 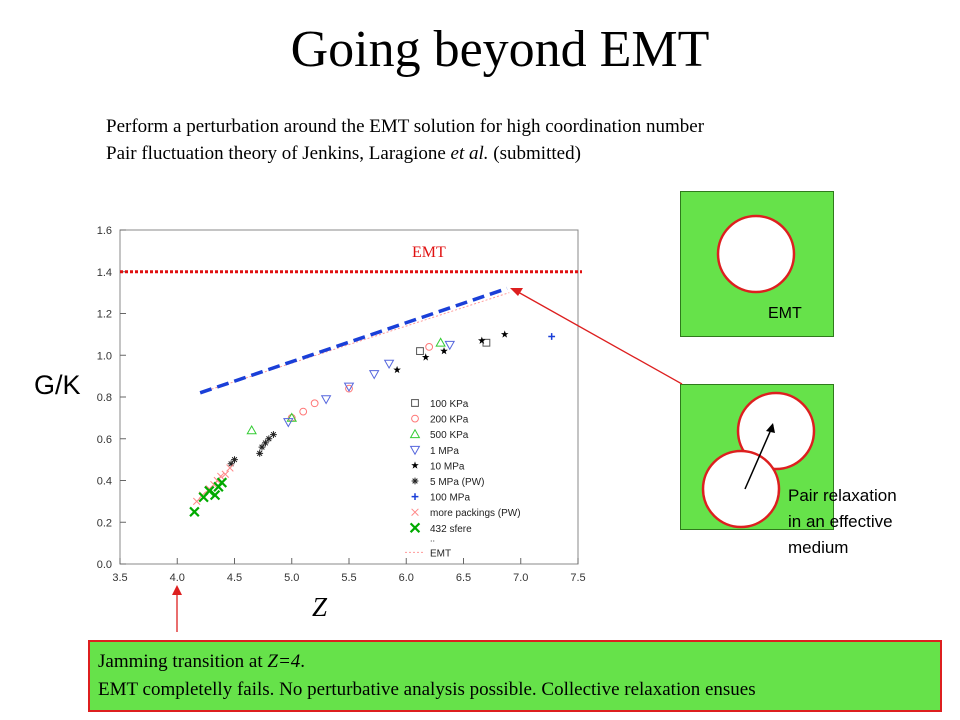 I want to click on slide-title: Going beyond EMT, so click(x=500, y=49).